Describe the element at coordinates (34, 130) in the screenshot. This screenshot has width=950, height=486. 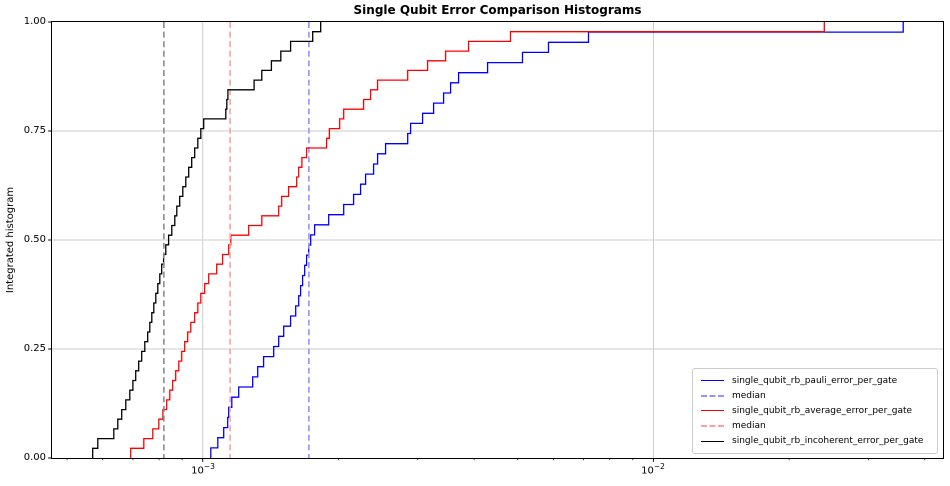
I see `y-tick-label: 0.75` at that location.